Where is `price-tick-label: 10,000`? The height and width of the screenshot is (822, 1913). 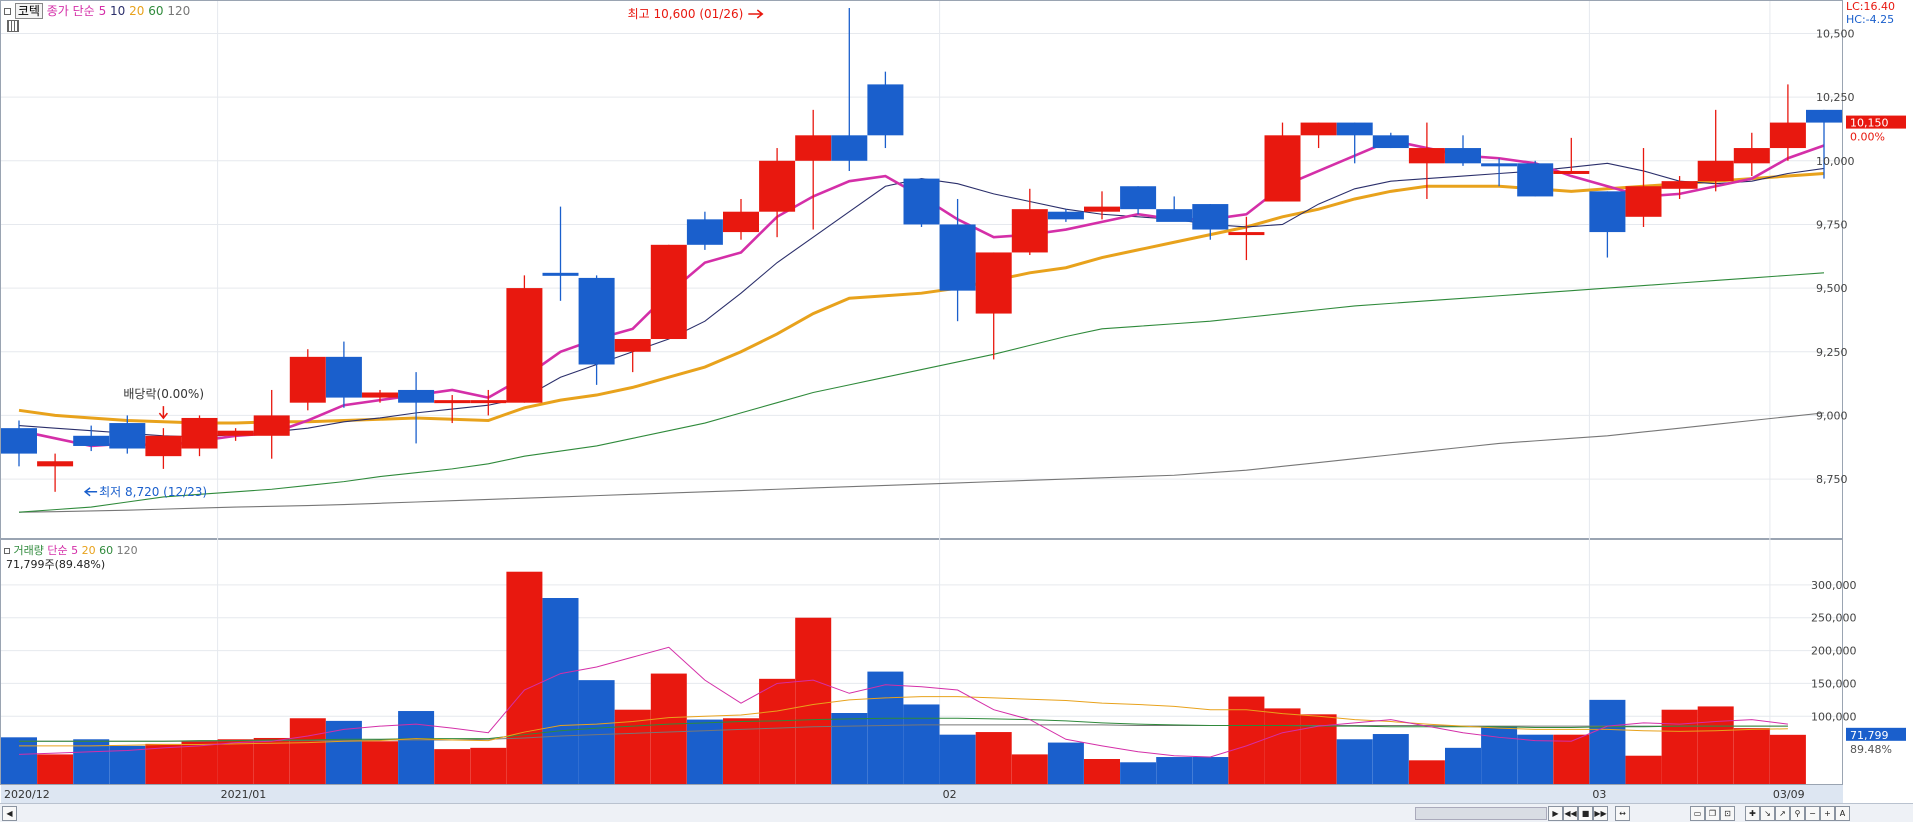
price-tick-label: 10,000 is located at coordinates (1835, 161).